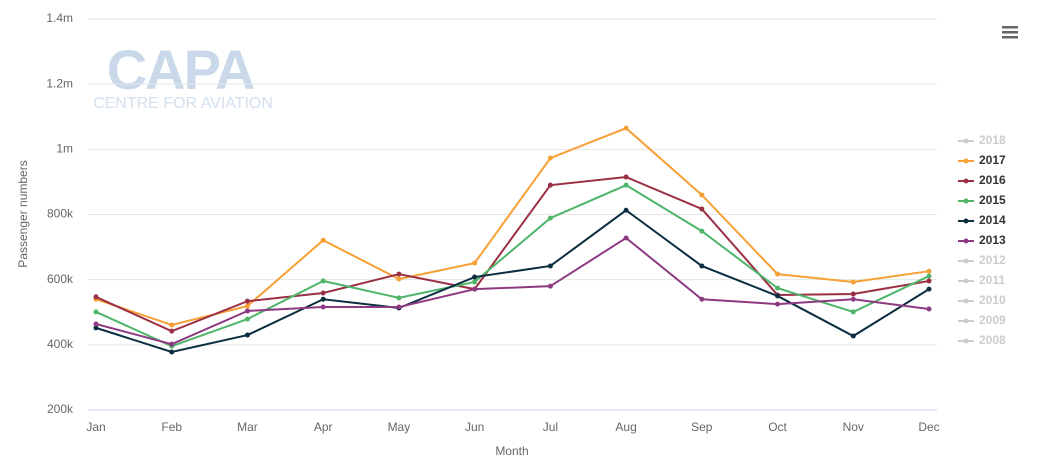  I want to click on x-tick-label: Jan, so click(95, 427).